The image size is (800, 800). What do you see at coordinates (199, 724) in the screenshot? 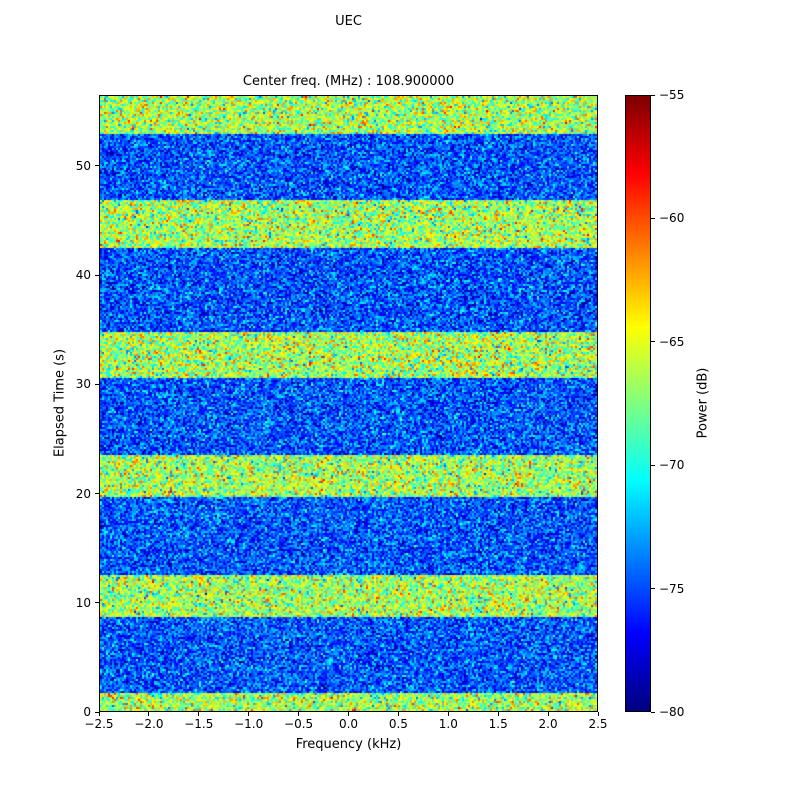
I see `x-tick-label: −1.5` at bounding box center [199, 724].